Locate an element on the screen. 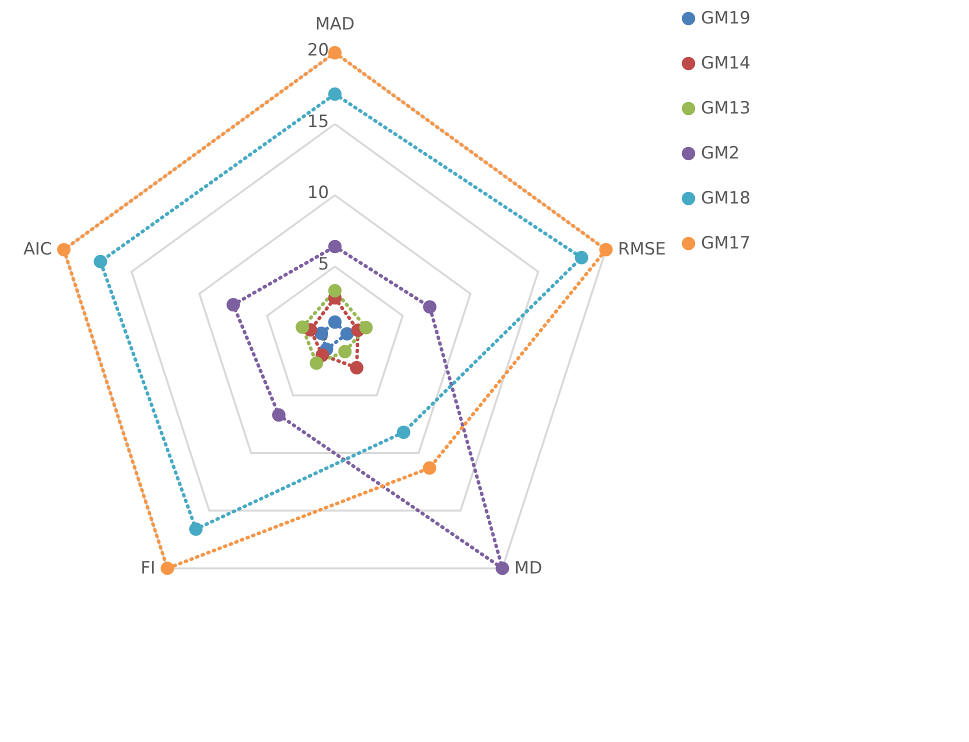 The image size is (969, 742). y-tick-label: 5 is located at coordinates (323, 264).